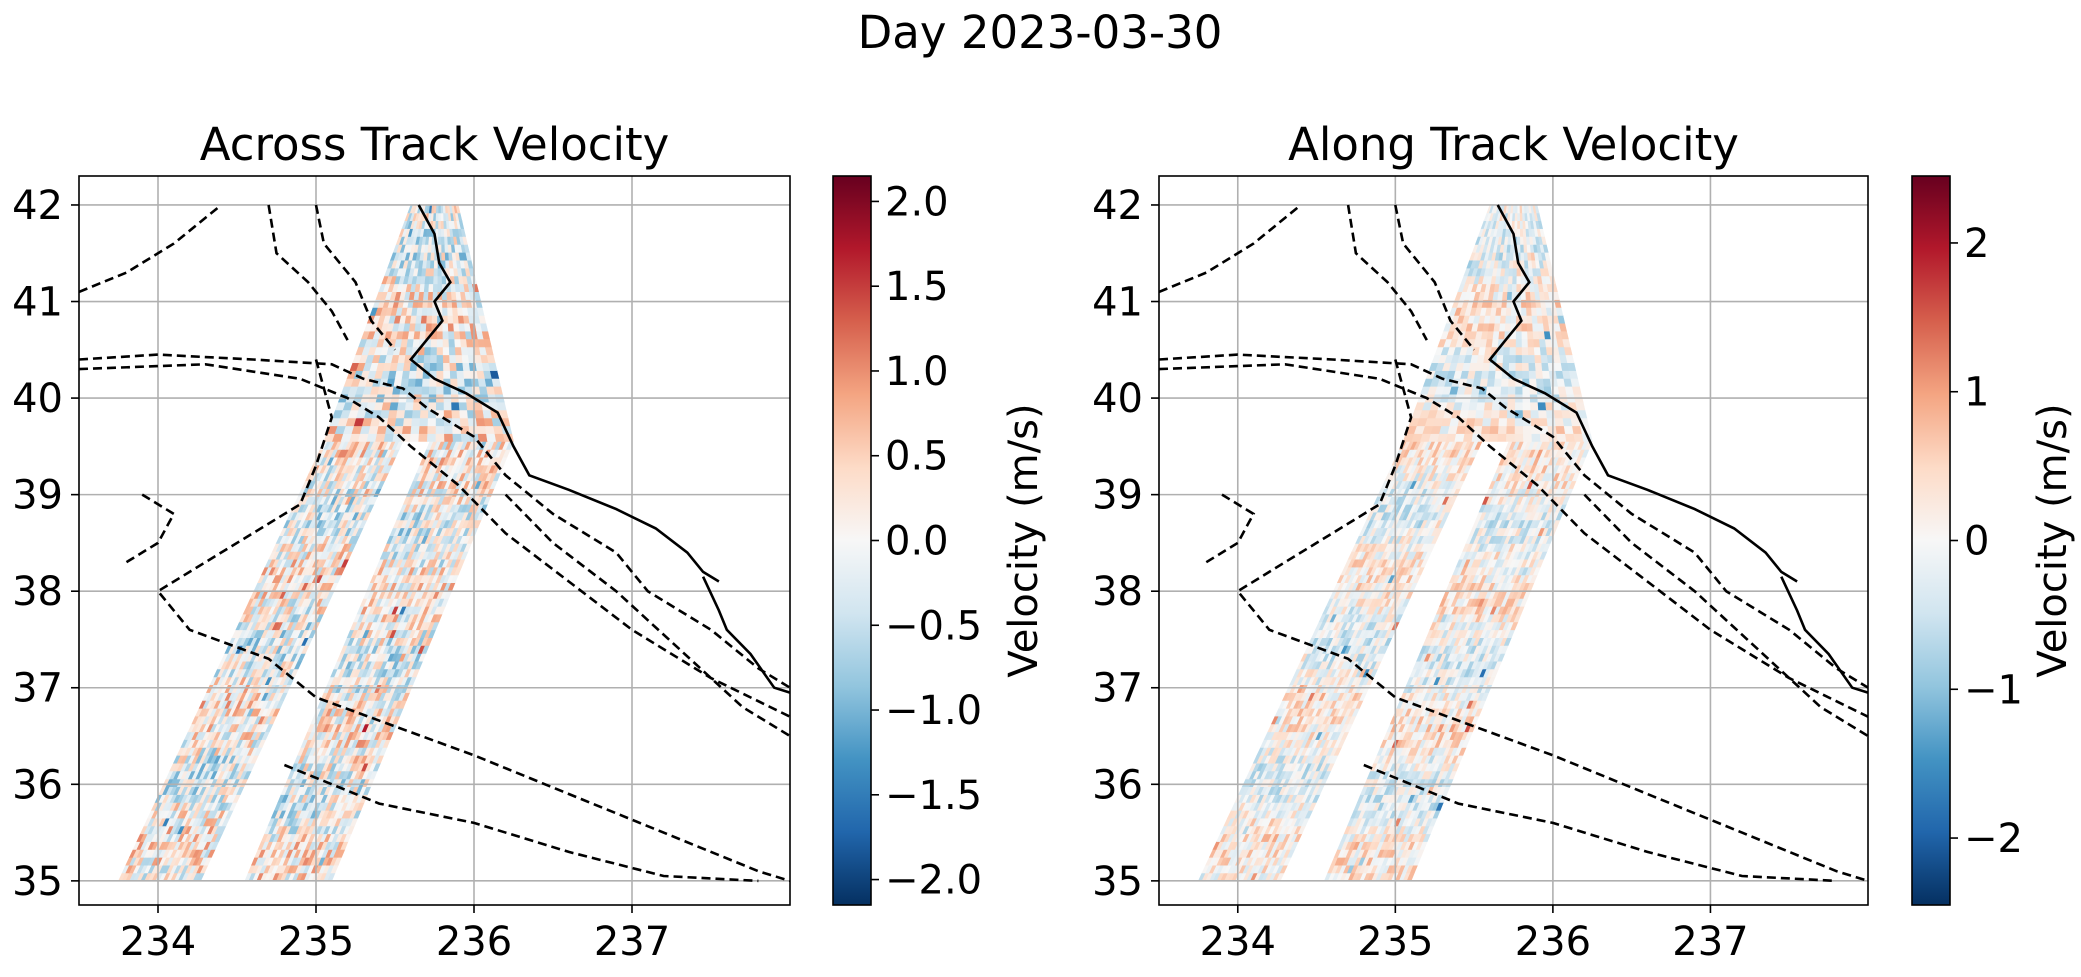 The height and width of the screenshot is (977, 2081). What do you see at coordinates (933, 626) in the screenshot?
I see `colorbar-tick-label: −0.5` at bounding box center [933, 626].